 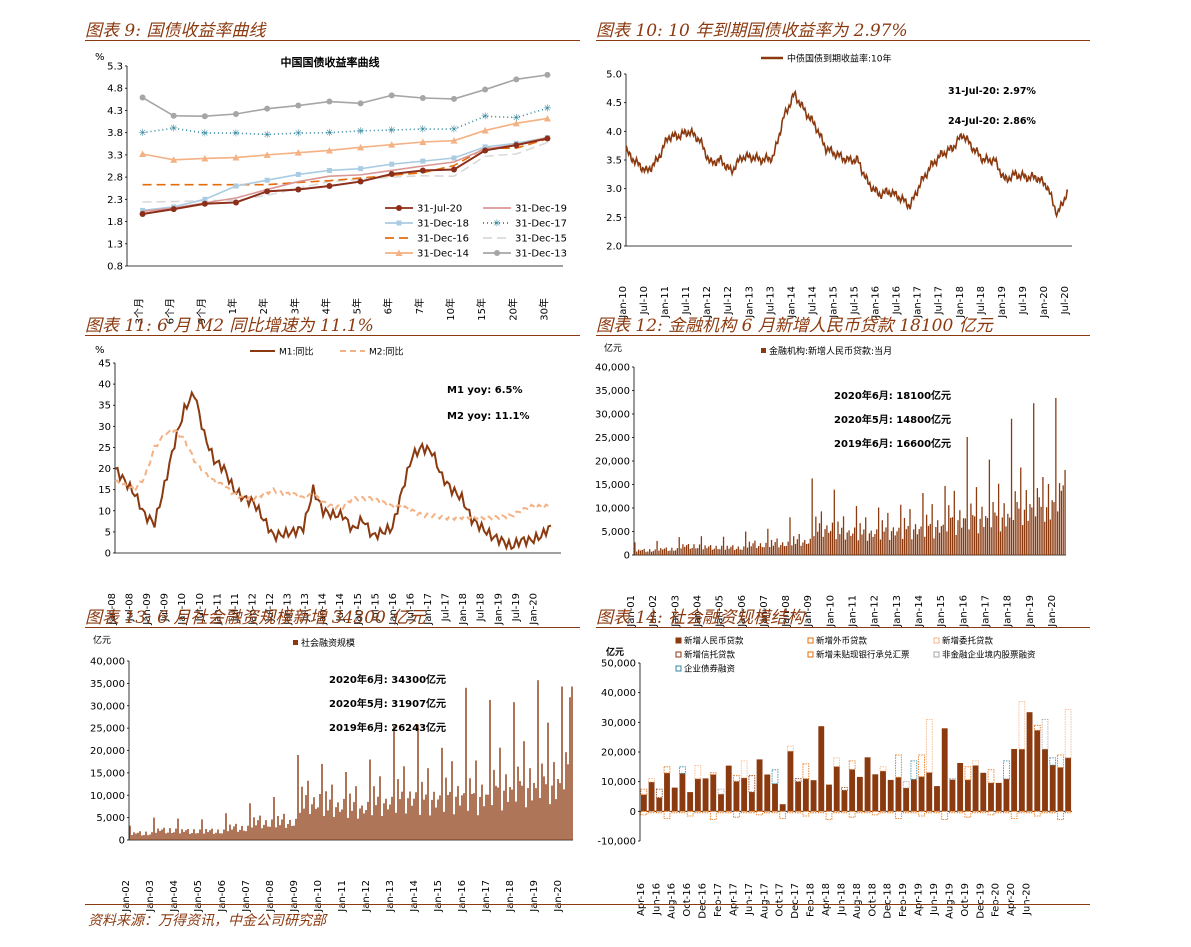 I want to click on source-note: 资料来源：万得资讯，中金公司研究部, so click(x=207, y=921).